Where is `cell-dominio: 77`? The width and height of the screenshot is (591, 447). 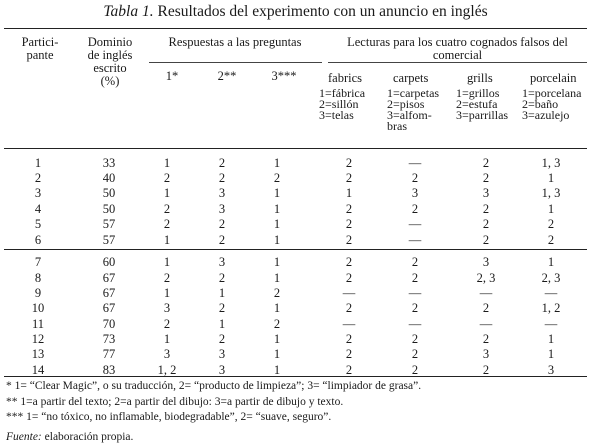
cell-dominio: 77 is located at coordinates (109, 354).